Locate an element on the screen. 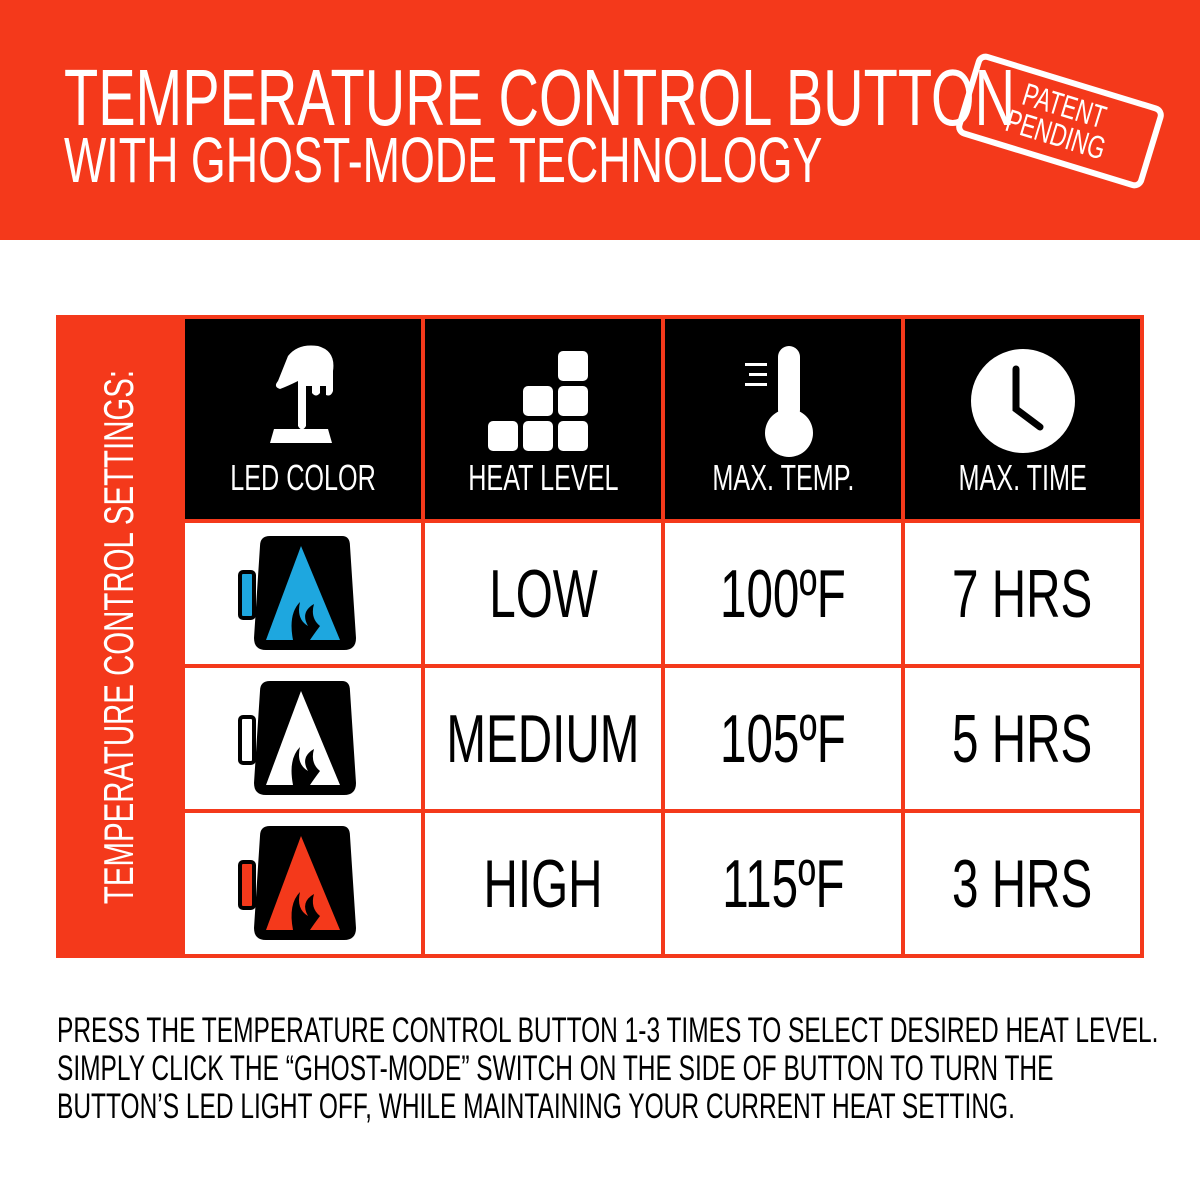 The image size is (1200, 1200). level-value: HIGH is located at coordinates (543, 883).